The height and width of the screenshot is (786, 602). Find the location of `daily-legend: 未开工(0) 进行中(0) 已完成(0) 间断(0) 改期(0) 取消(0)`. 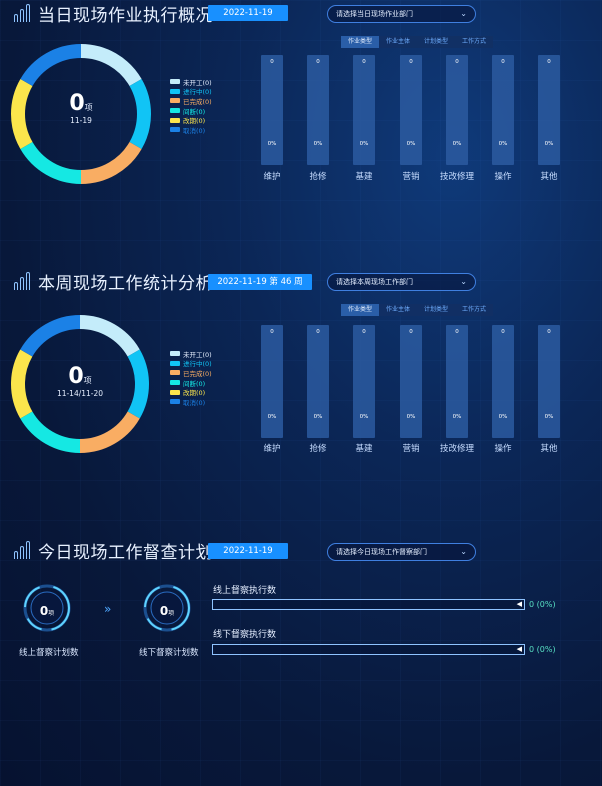

daily-legend: 未开工(0) 进行中(0) 已完成(0) 间断(0) 改期(0) 取消(0) is located at coordinates (191, 106).